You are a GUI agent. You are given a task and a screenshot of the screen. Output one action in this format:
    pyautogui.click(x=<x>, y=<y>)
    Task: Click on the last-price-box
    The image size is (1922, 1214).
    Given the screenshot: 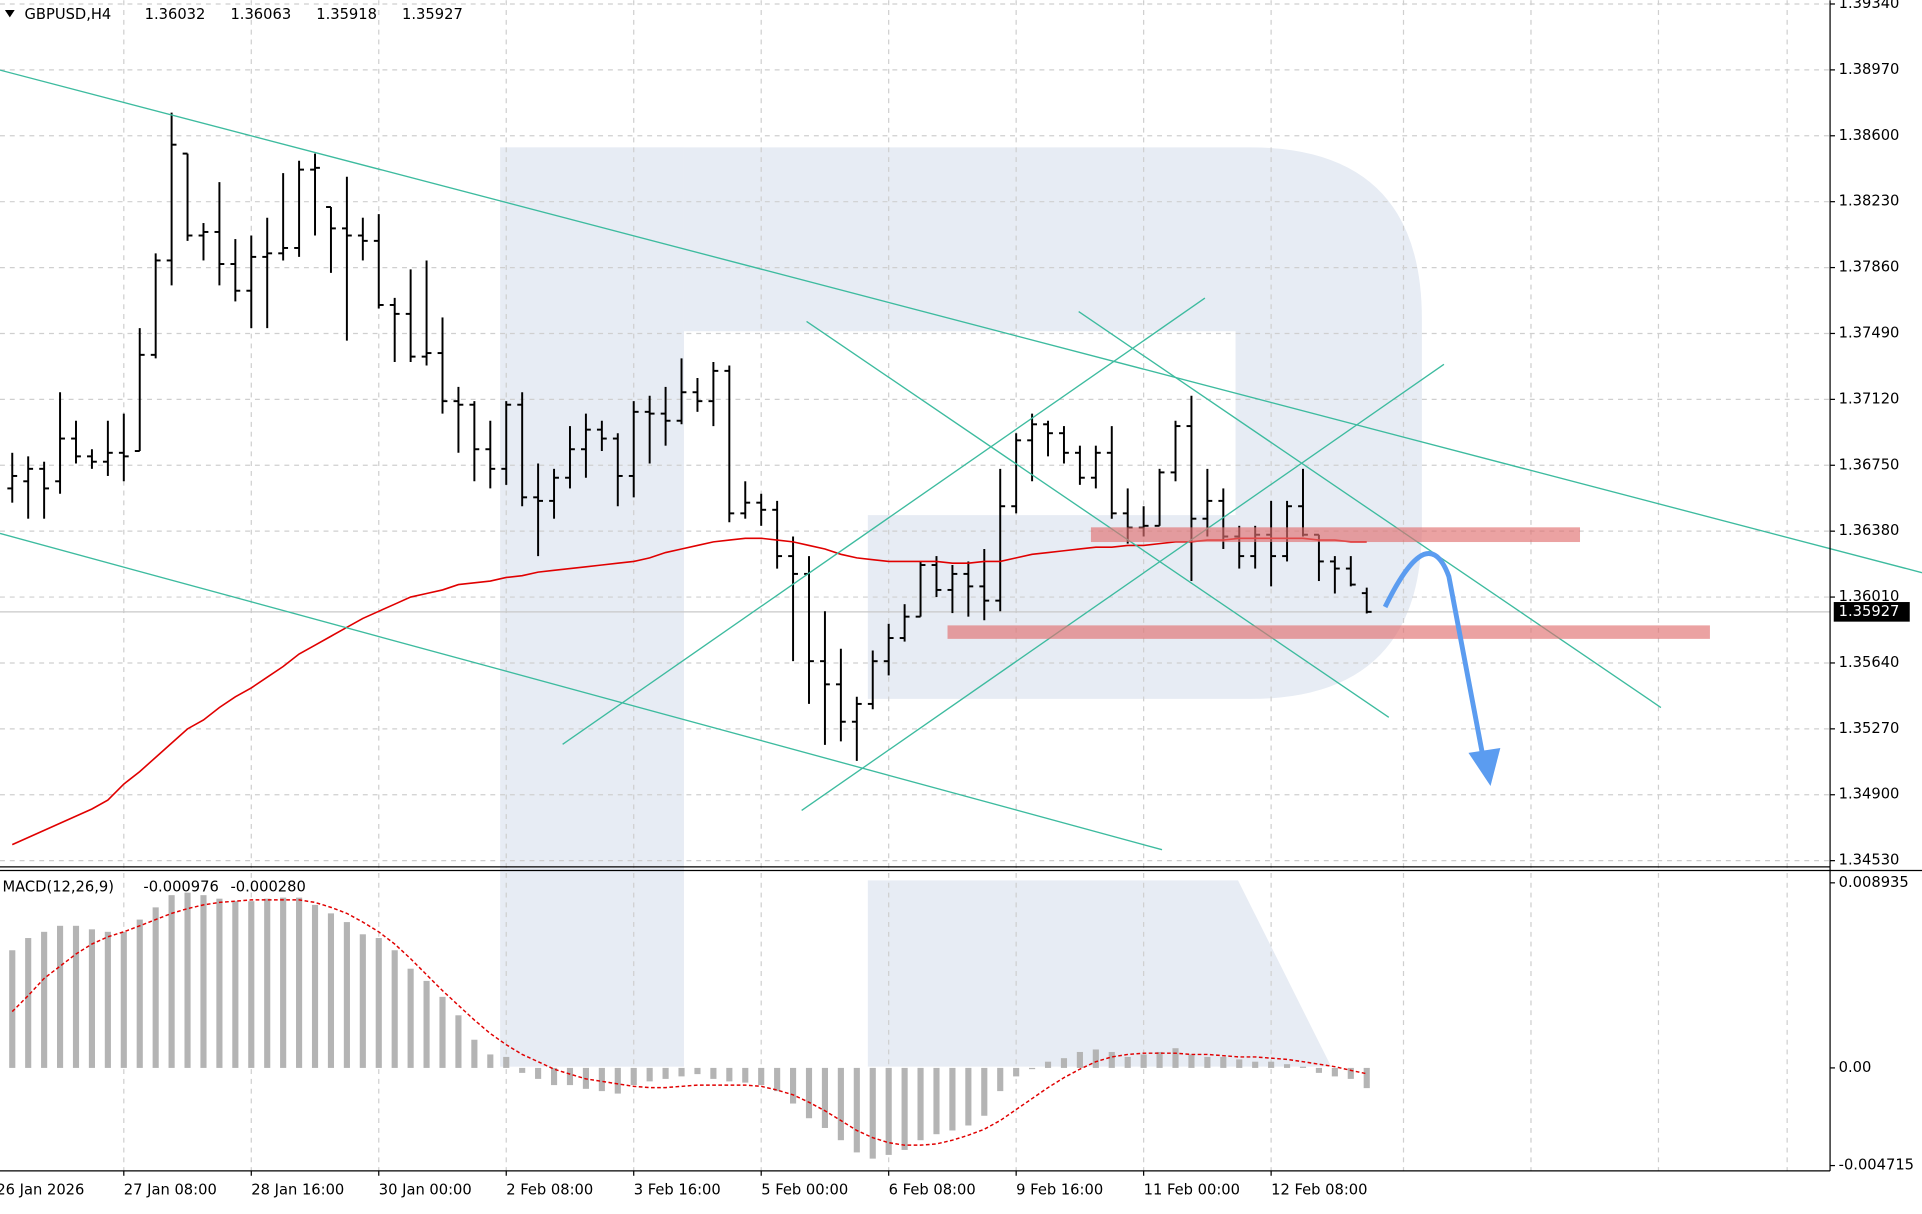 What is the action you would take?
    pyautogui.click(x=1871, y=612)
    